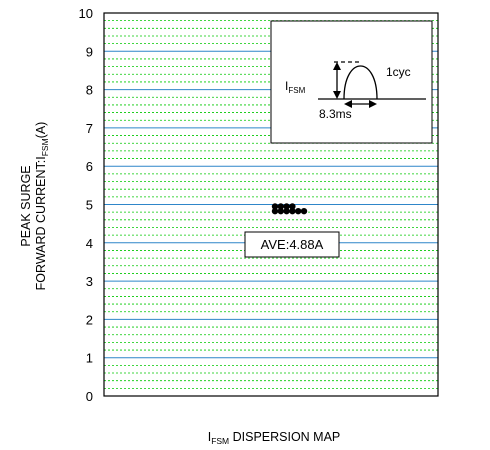 This screenshot has width=490, height=450. I want to click on waveform-inset: IFSM 1cyc 8.3ms, so click(351, 82).